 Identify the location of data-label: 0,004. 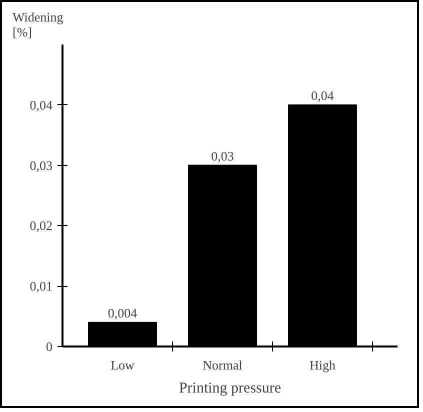
(123, 312).